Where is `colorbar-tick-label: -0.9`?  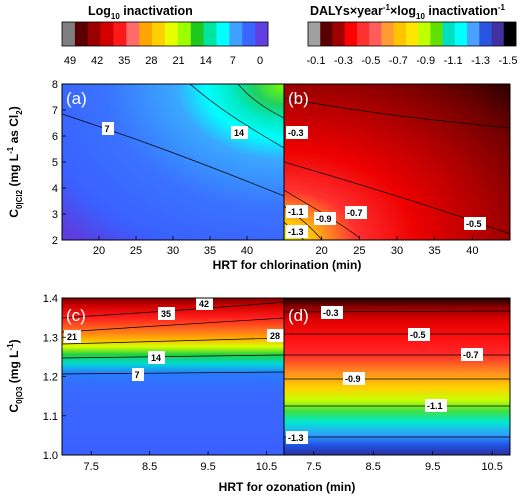
colorbar-tick-label: -0.9 is located at coordinates (425, 61).